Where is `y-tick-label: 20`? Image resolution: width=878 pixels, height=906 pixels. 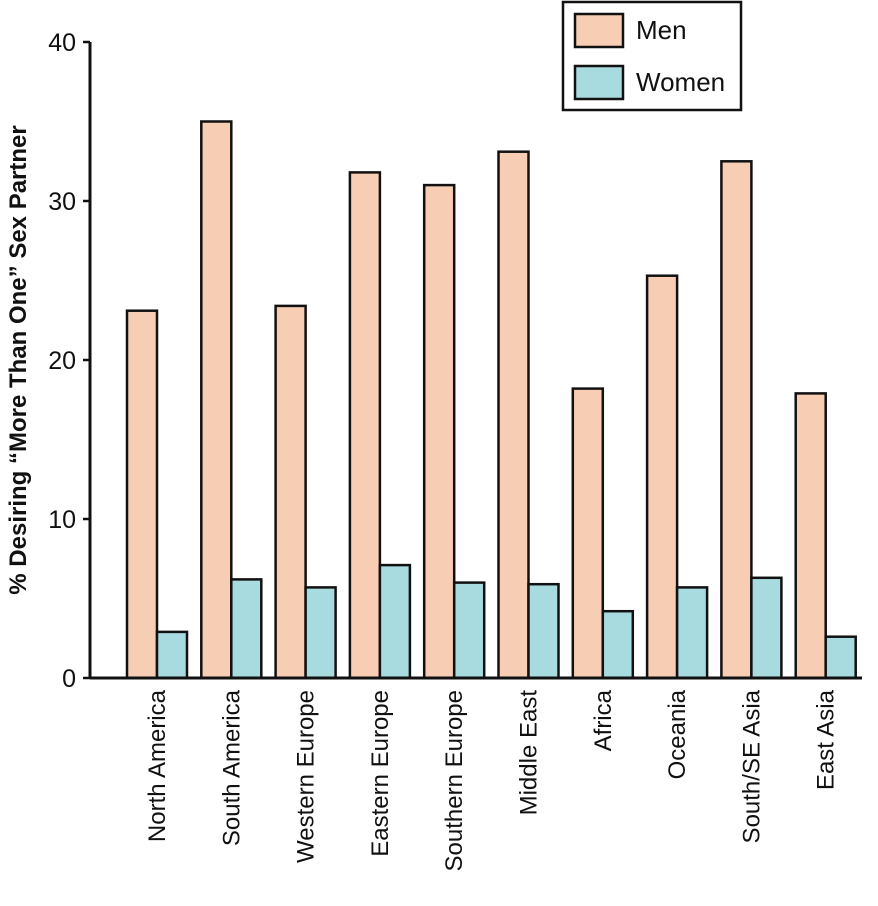 y-tick-label: 20 is located at coordinates (62, 361).